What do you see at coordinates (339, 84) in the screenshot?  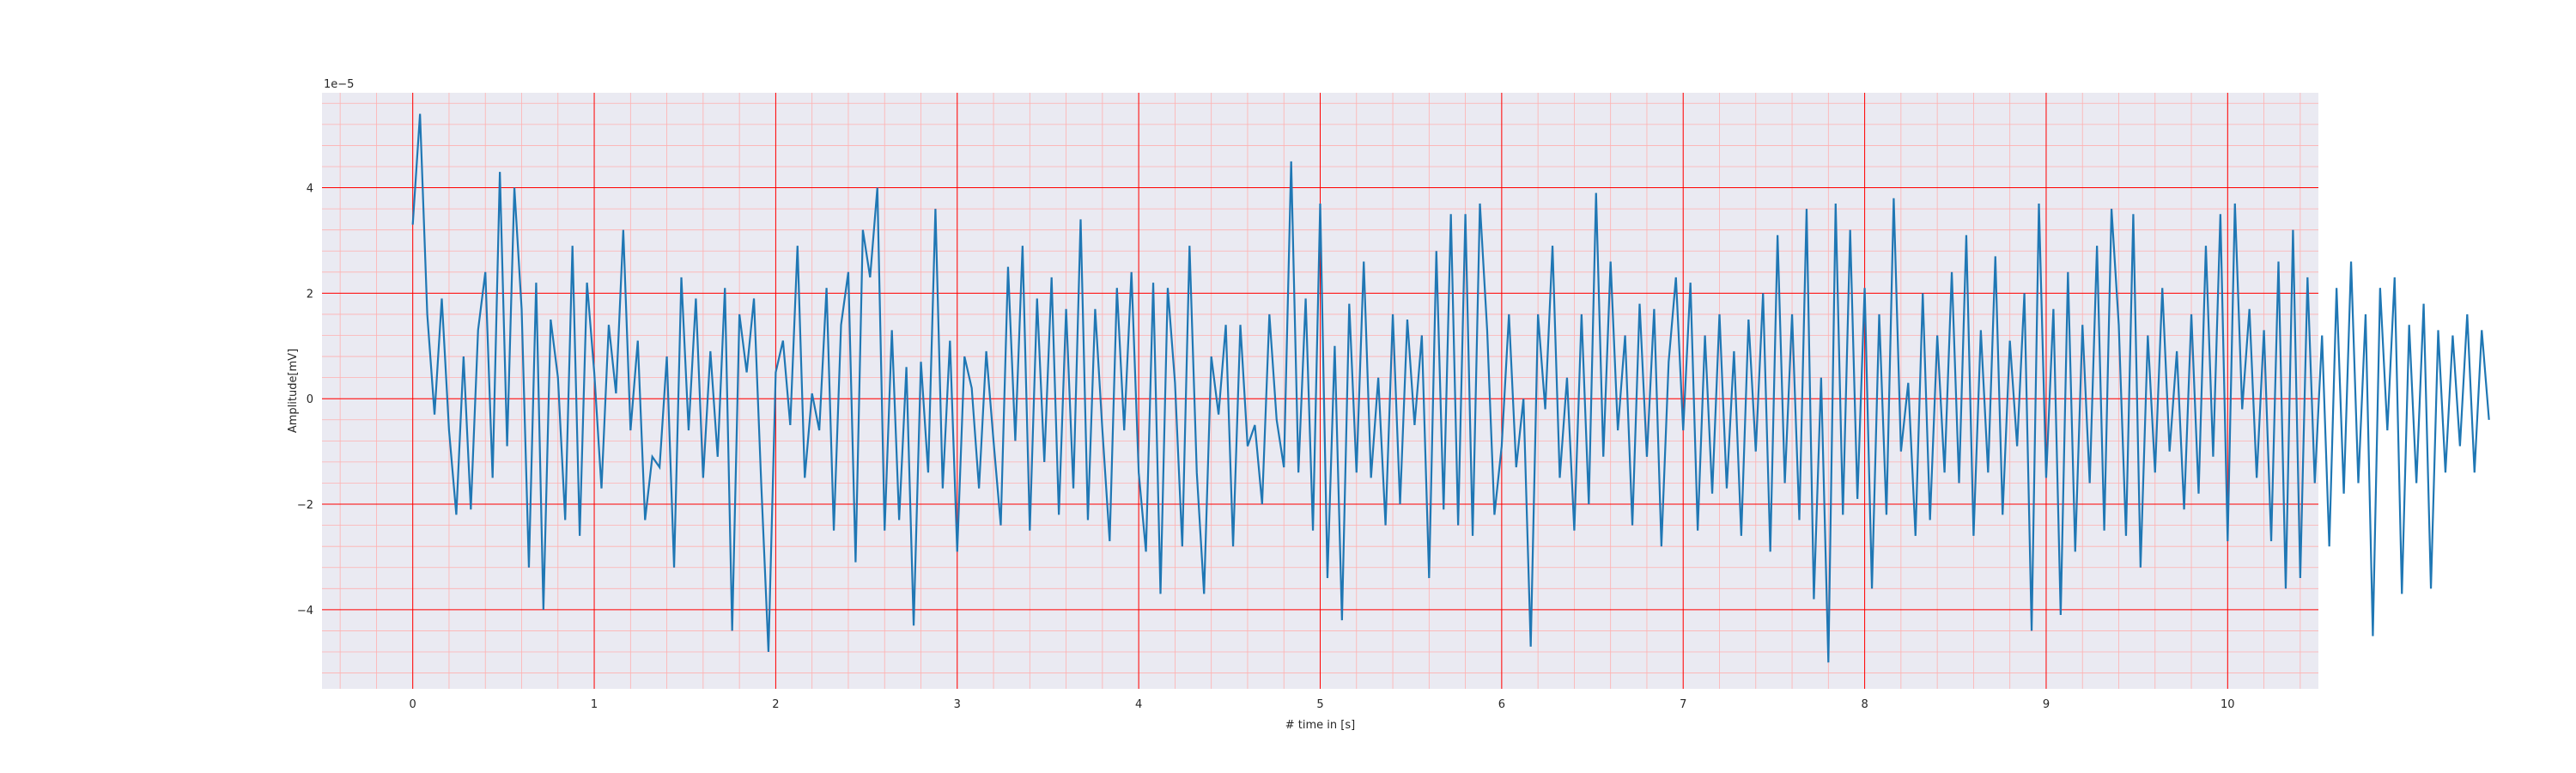 I see `y-offset-label: 1e−5` at bounding box center [339, 84].